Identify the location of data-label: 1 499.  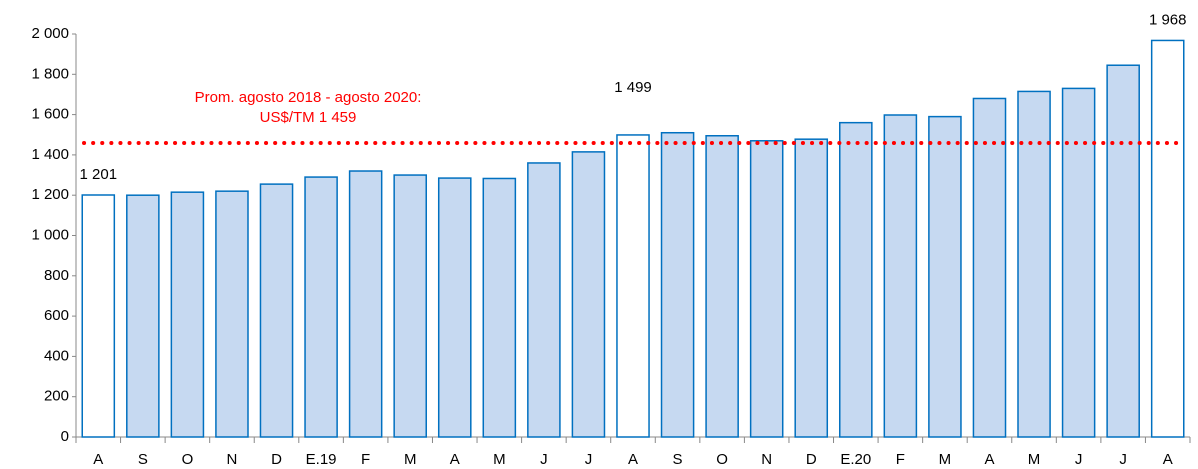
(633, 87).